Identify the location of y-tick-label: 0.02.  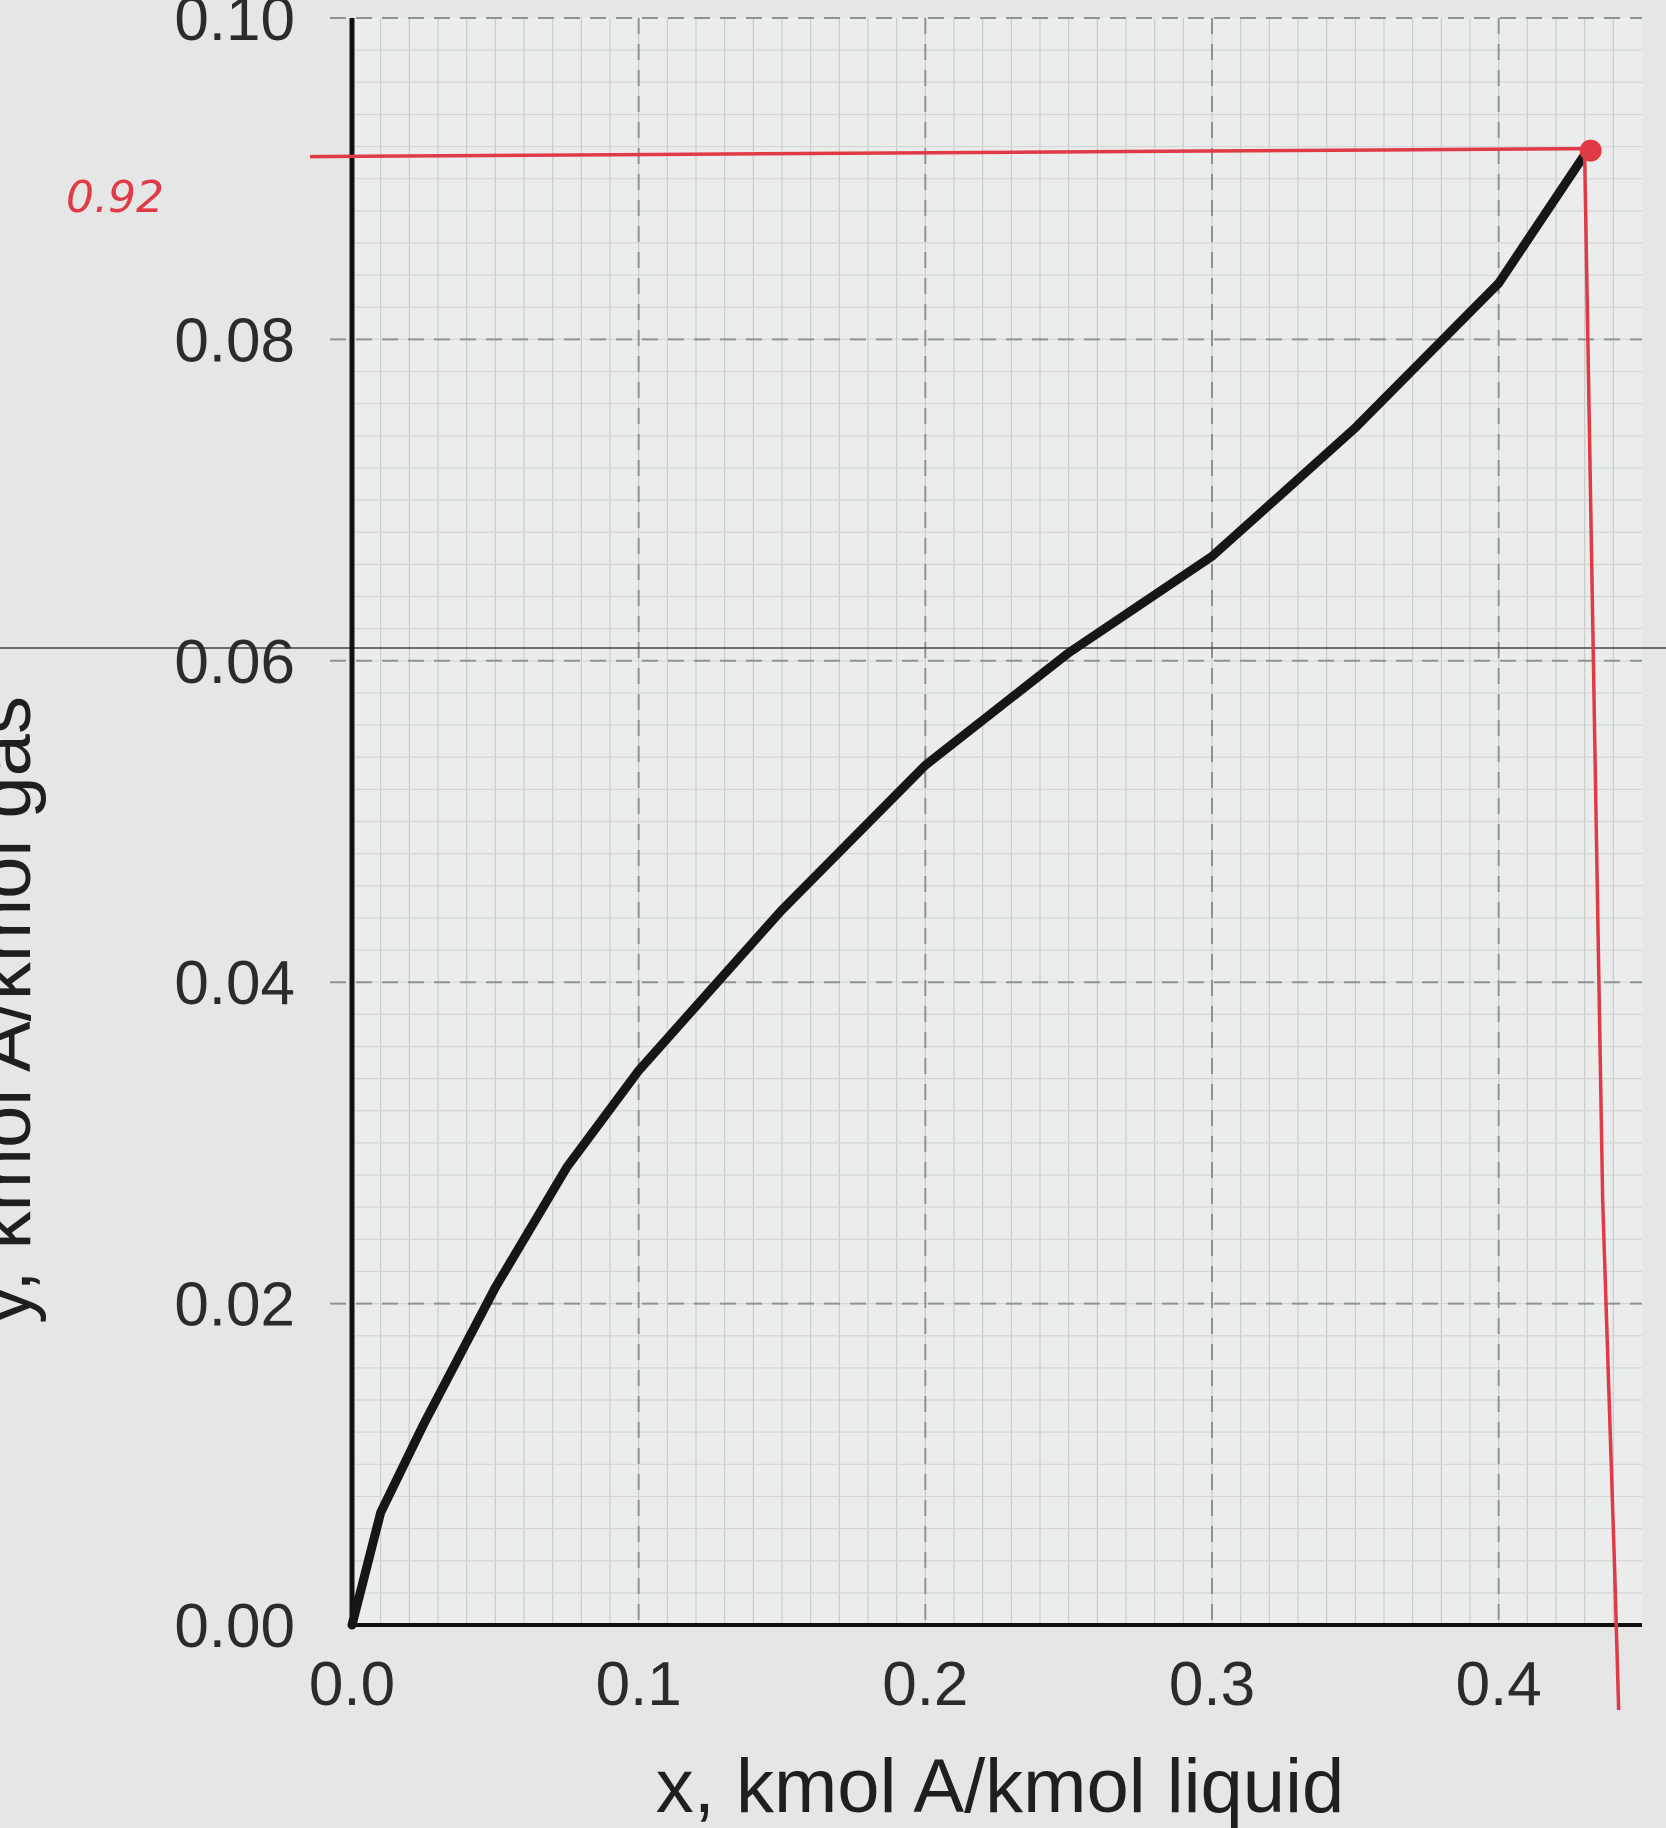
(234, 1305).